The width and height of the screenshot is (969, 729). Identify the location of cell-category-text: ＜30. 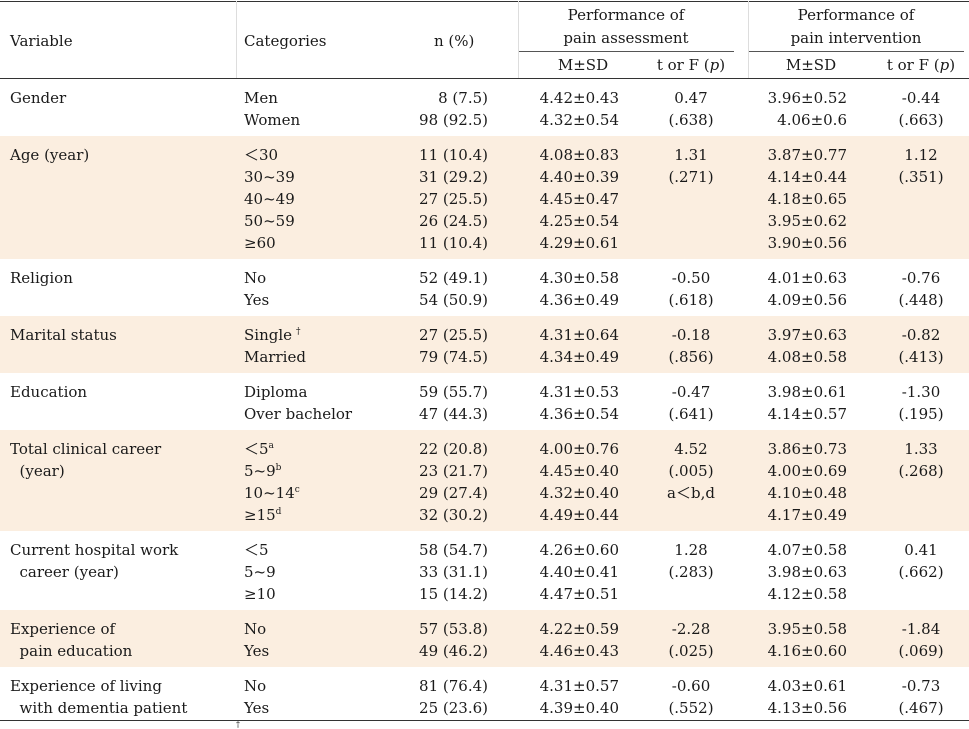
(261, 155).